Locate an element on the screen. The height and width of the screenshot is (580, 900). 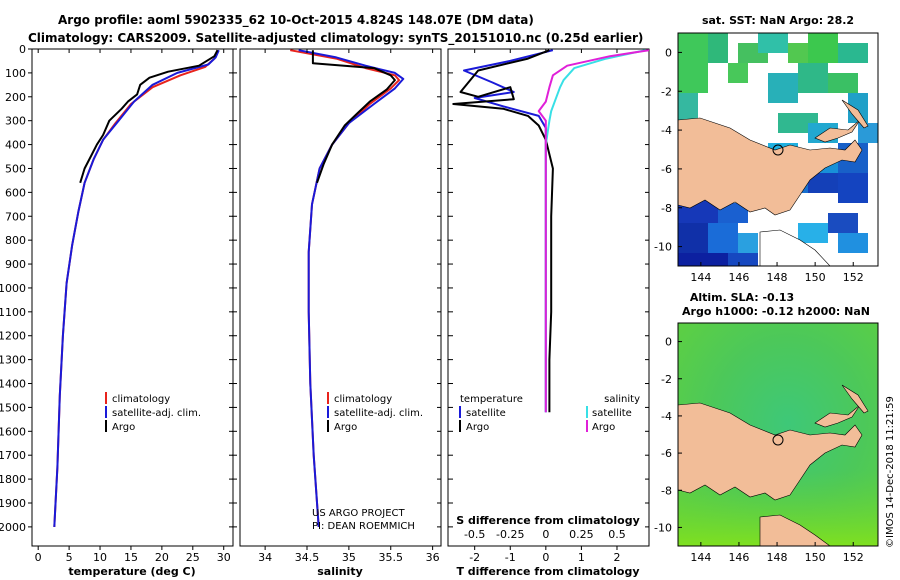
new-britain-land is located at coordinates (837, 416).